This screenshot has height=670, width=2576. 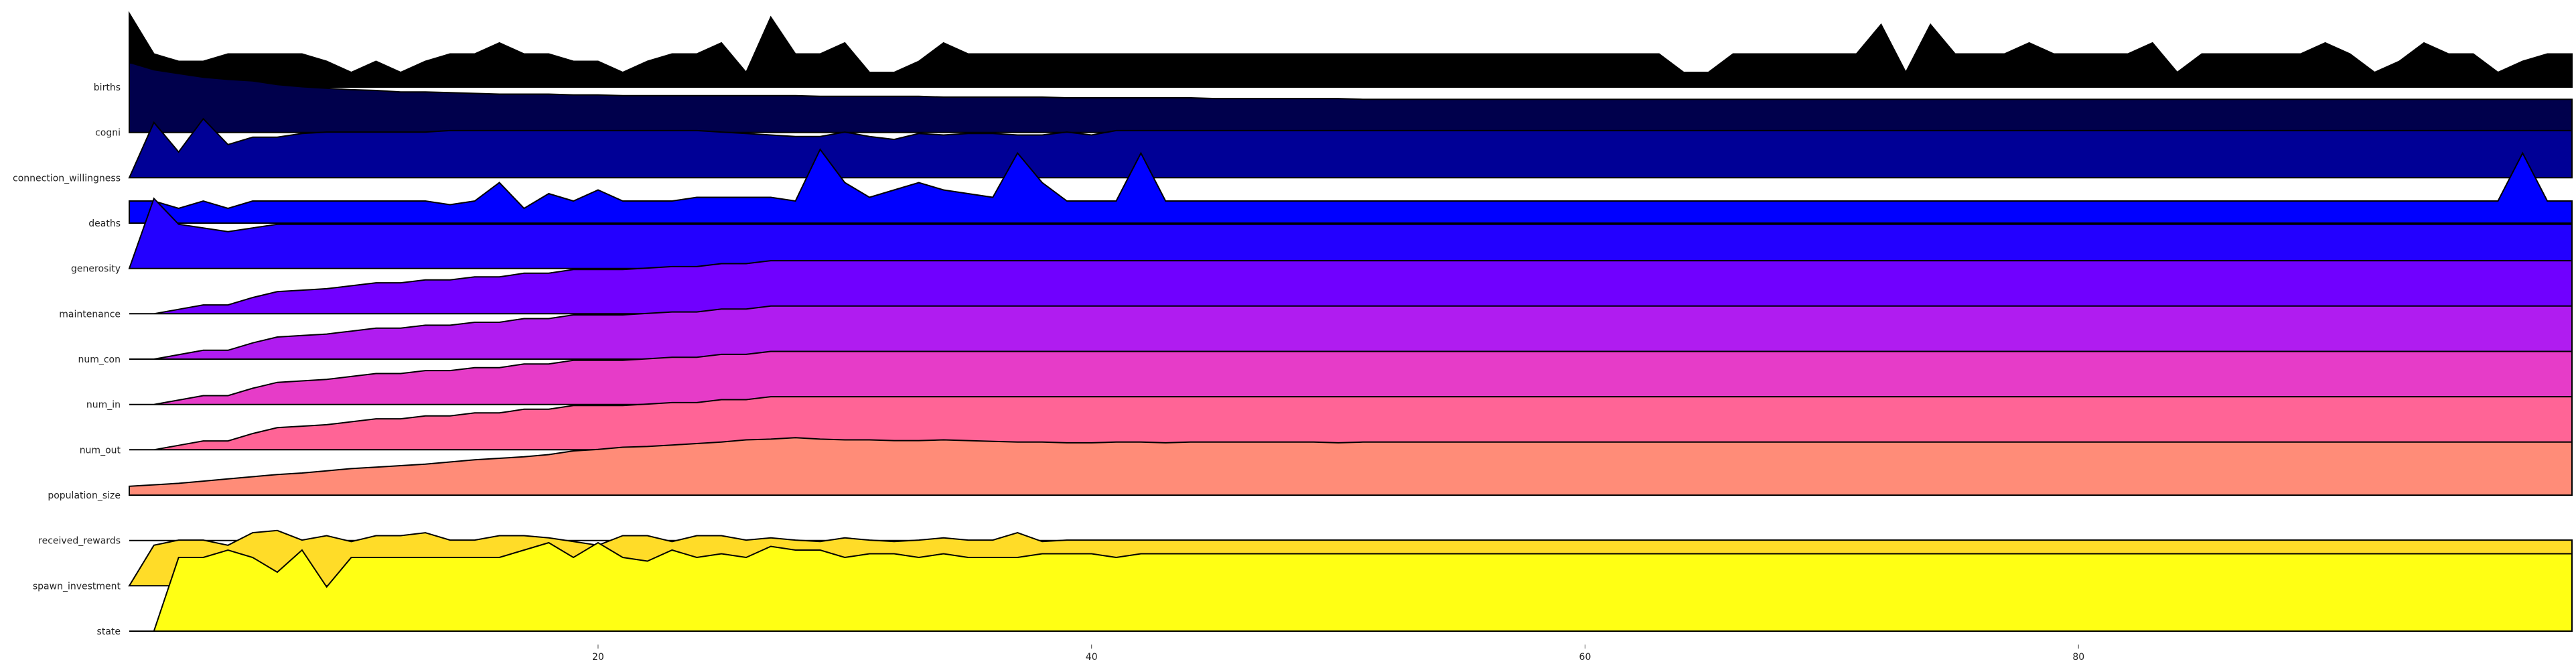 I want to click on x-axis: 20 40 60 80, so click(x=1338, y=654).